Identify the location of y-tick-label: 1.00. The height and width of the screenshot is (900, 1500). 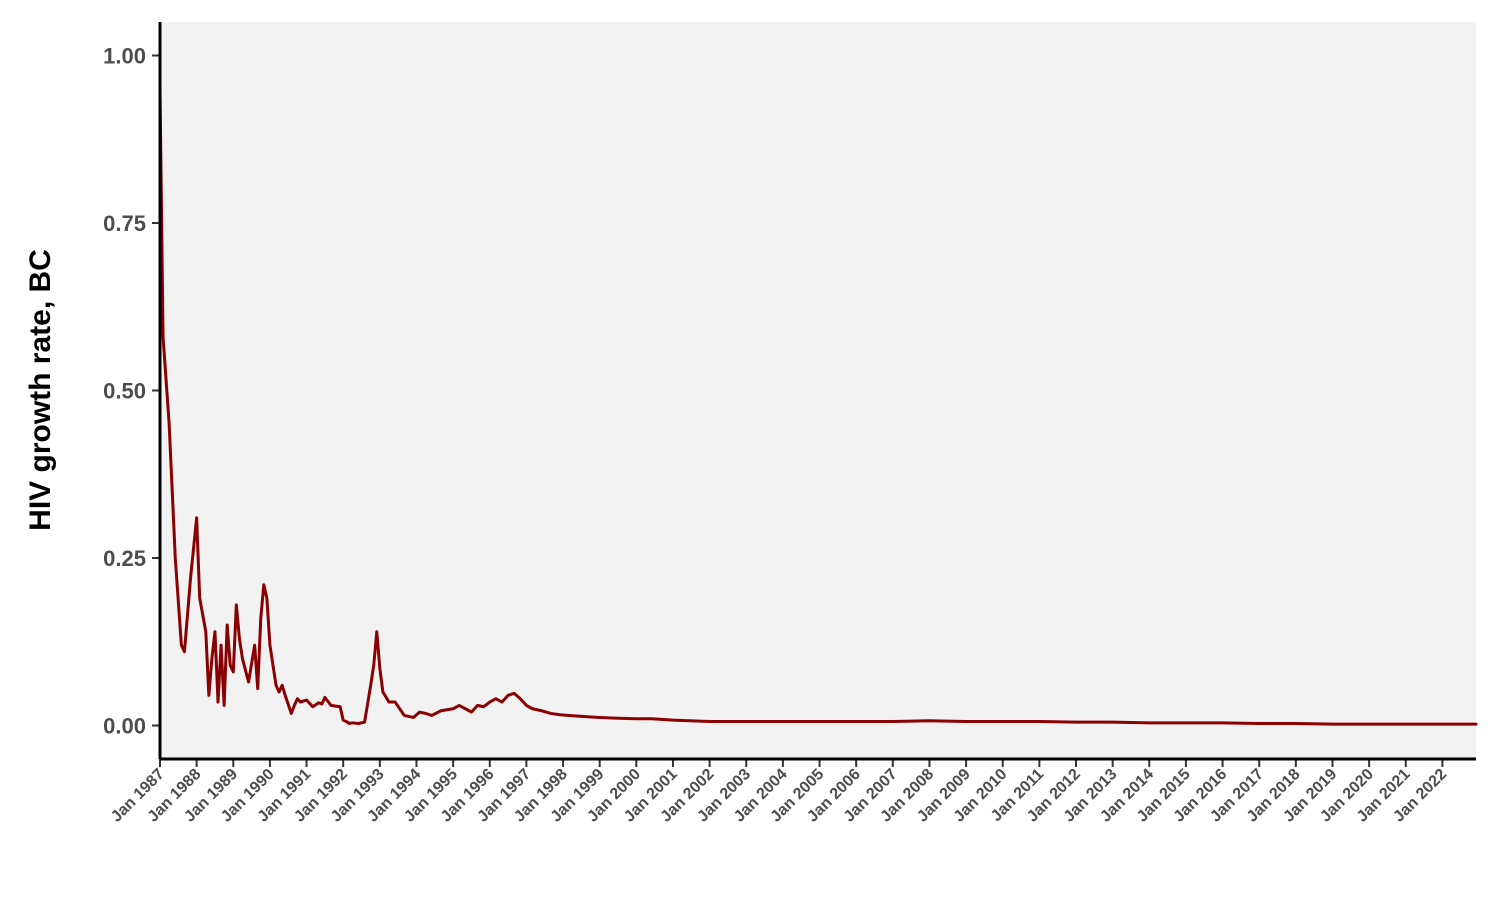
(124, 56).